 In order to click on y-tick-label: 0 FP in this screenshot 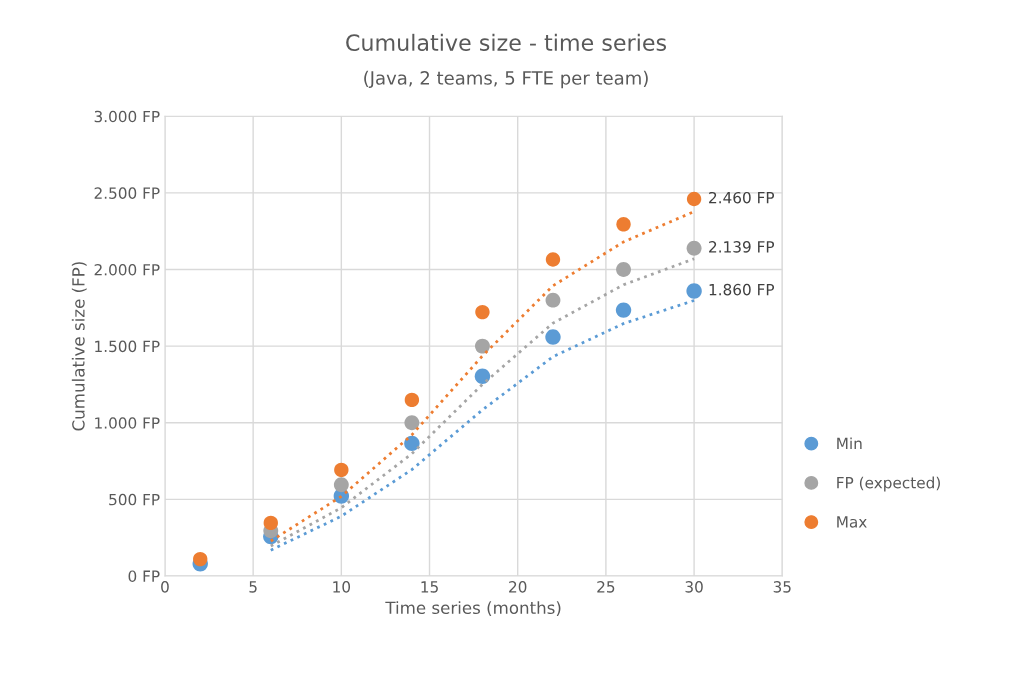, I will do `click(144, 576)`.